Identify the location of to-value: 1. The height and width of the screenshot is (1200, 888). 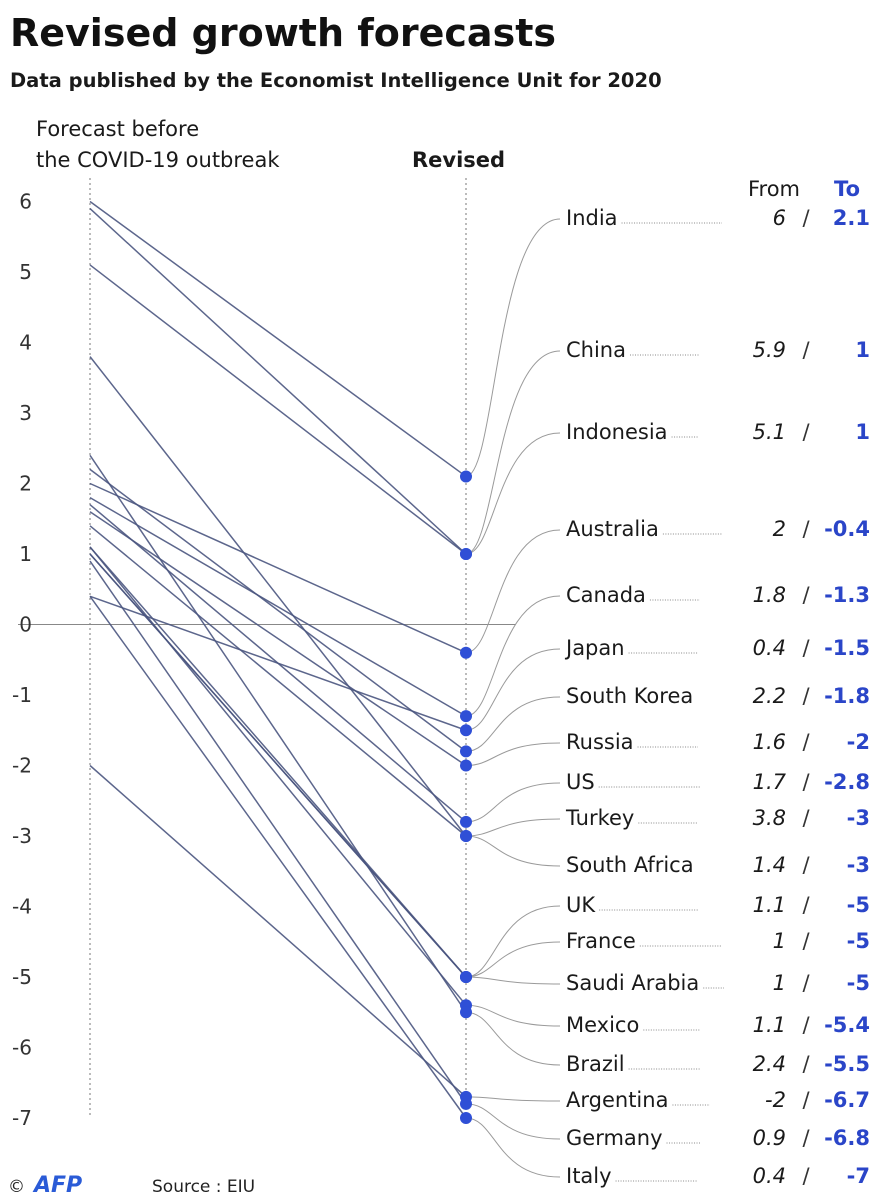
(862, 432).